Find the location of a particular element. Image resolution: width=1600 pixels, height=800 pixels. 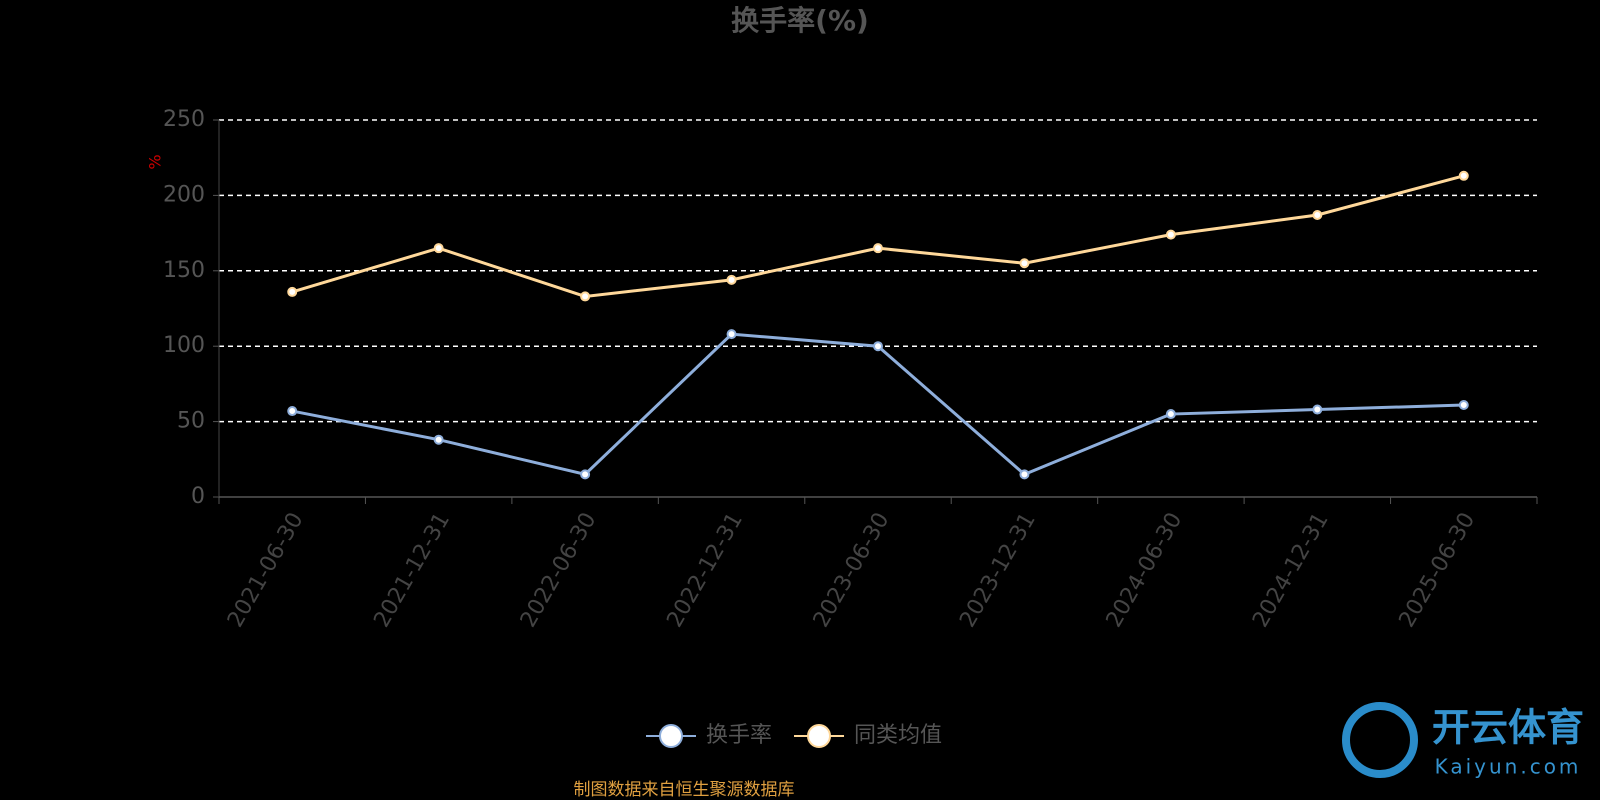

x-tick-label: 2021-06-30 is located at coordinates (266, 570).